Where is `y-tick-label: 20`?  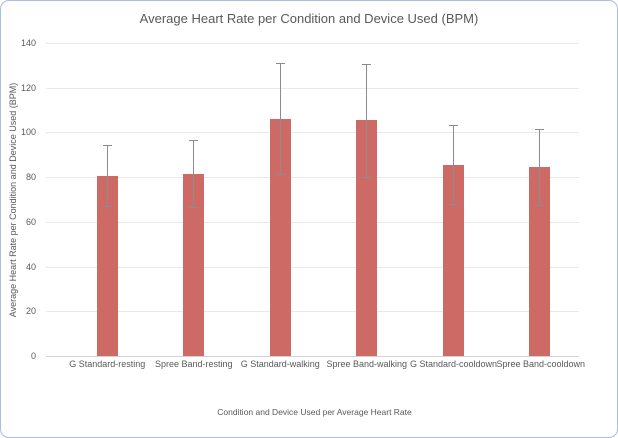
y-tick-label: 20 is located at coordinates (30, 311).